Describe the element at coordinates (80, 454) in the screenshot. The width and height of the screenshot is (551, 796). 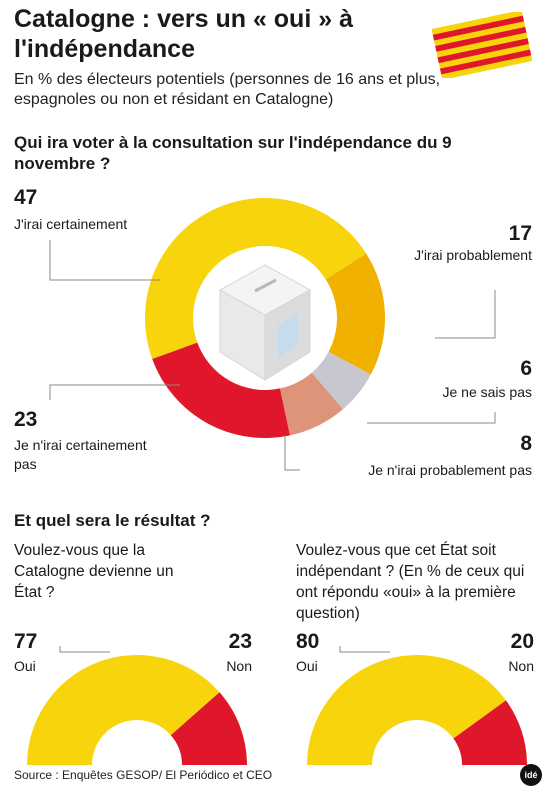
I see `category-label-certainement-pas: Je n'irai certainement pas` at that location.